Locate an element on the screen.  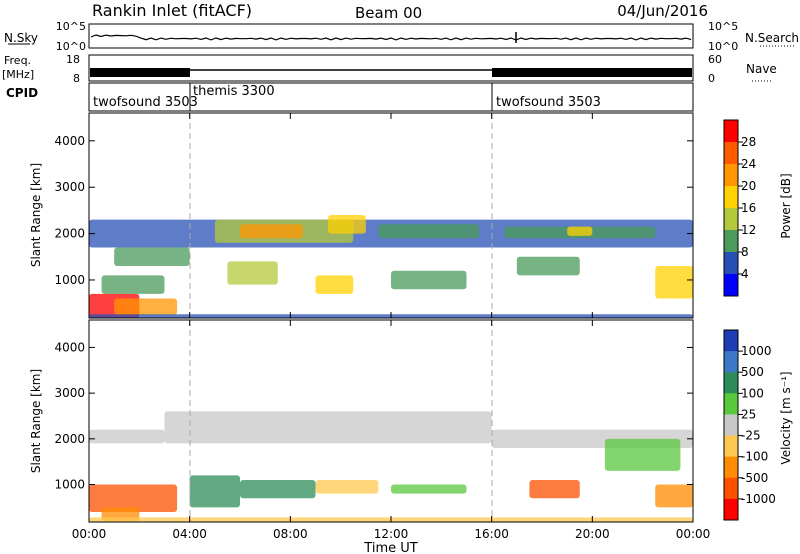
velocity-colorbar-label: Velocity [m s⁻¹] is located at coordinates (786, 417).